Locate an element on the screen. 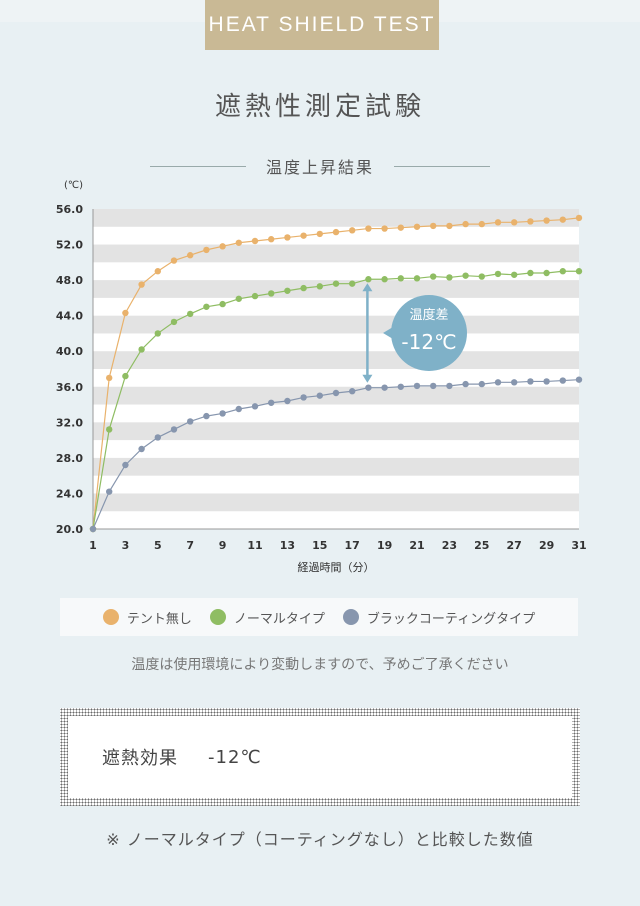  chart-subtitle-row: 温度上昇結果 is located at coordinates (320, 166).